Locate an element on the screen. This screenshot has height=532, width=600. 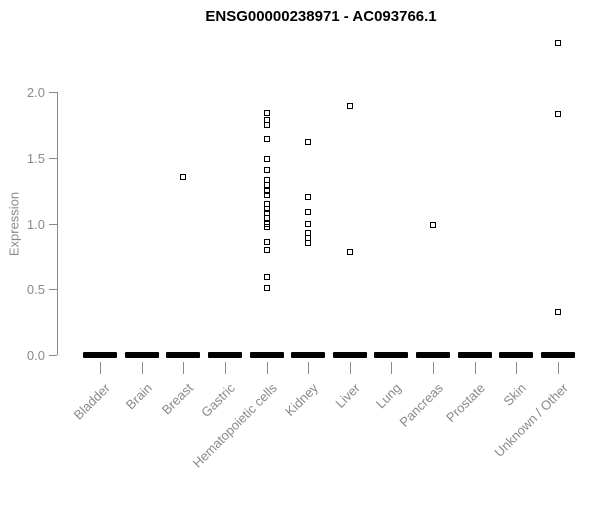
y-tick-label: 1.5 is located at coordinates (35, 158).